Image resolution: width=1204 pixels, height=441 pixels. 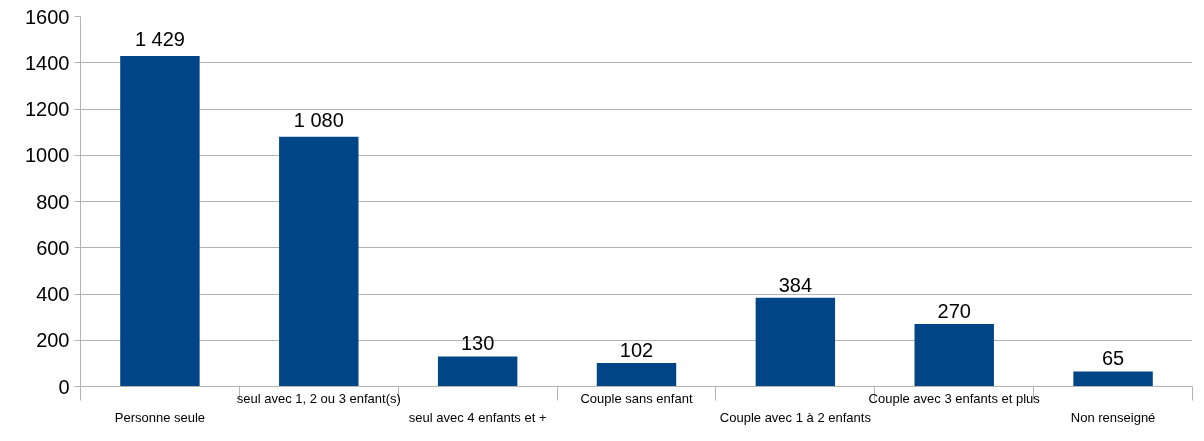 What do you see at coordinates (53, 247) in the screenshot?
I see `y-tick-label: 600` at bounding box center [53, 247].